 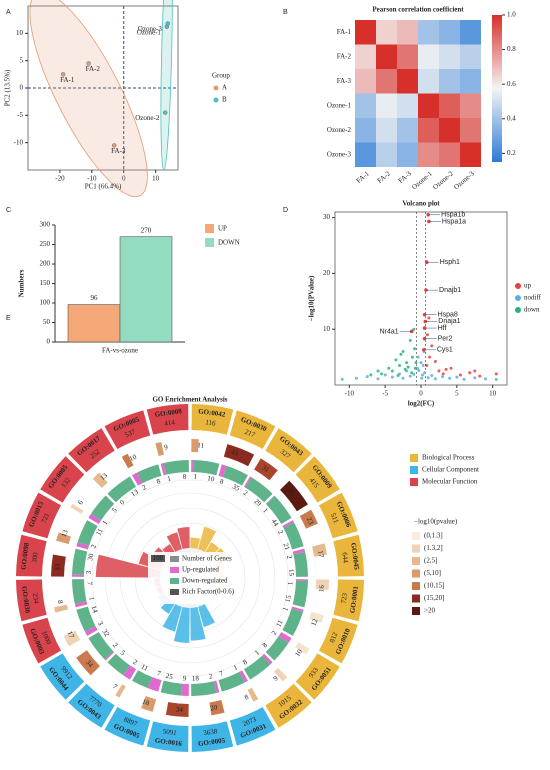 I want to click on down-count: 11, so click(x=99, y=532).